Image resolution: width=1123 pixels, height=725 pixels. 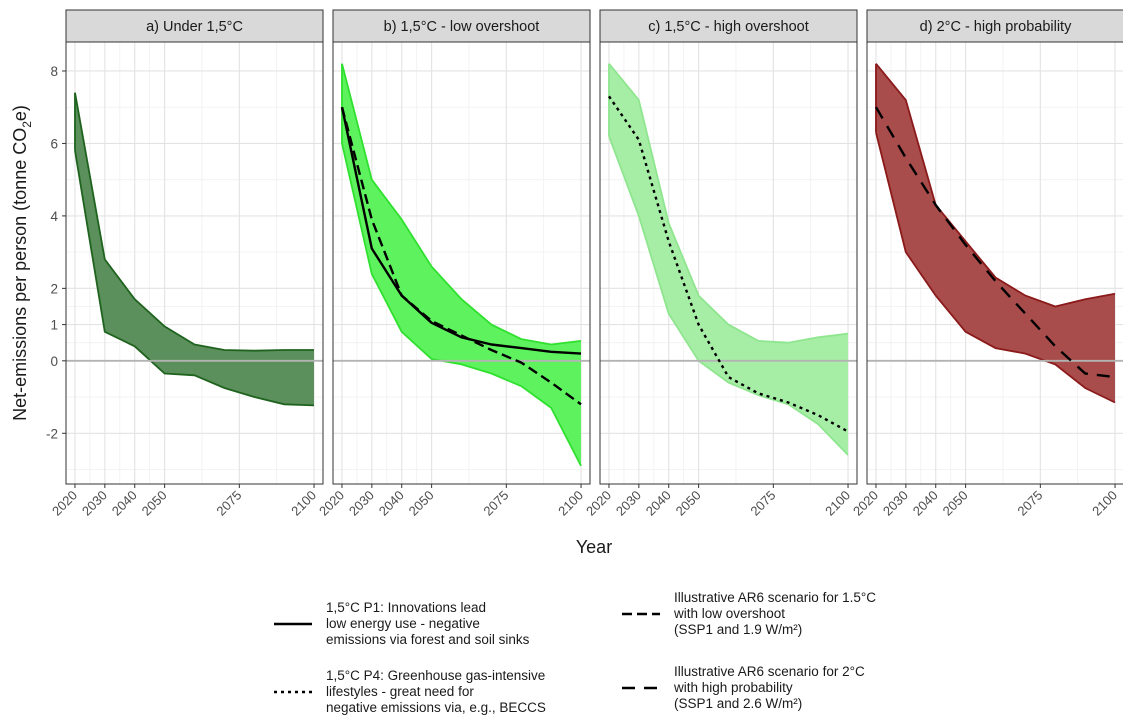 What do you see at coordinates (52, 433) in the screenshot?
I see `y-tick-label: -2` at bounding box center [52, 433].